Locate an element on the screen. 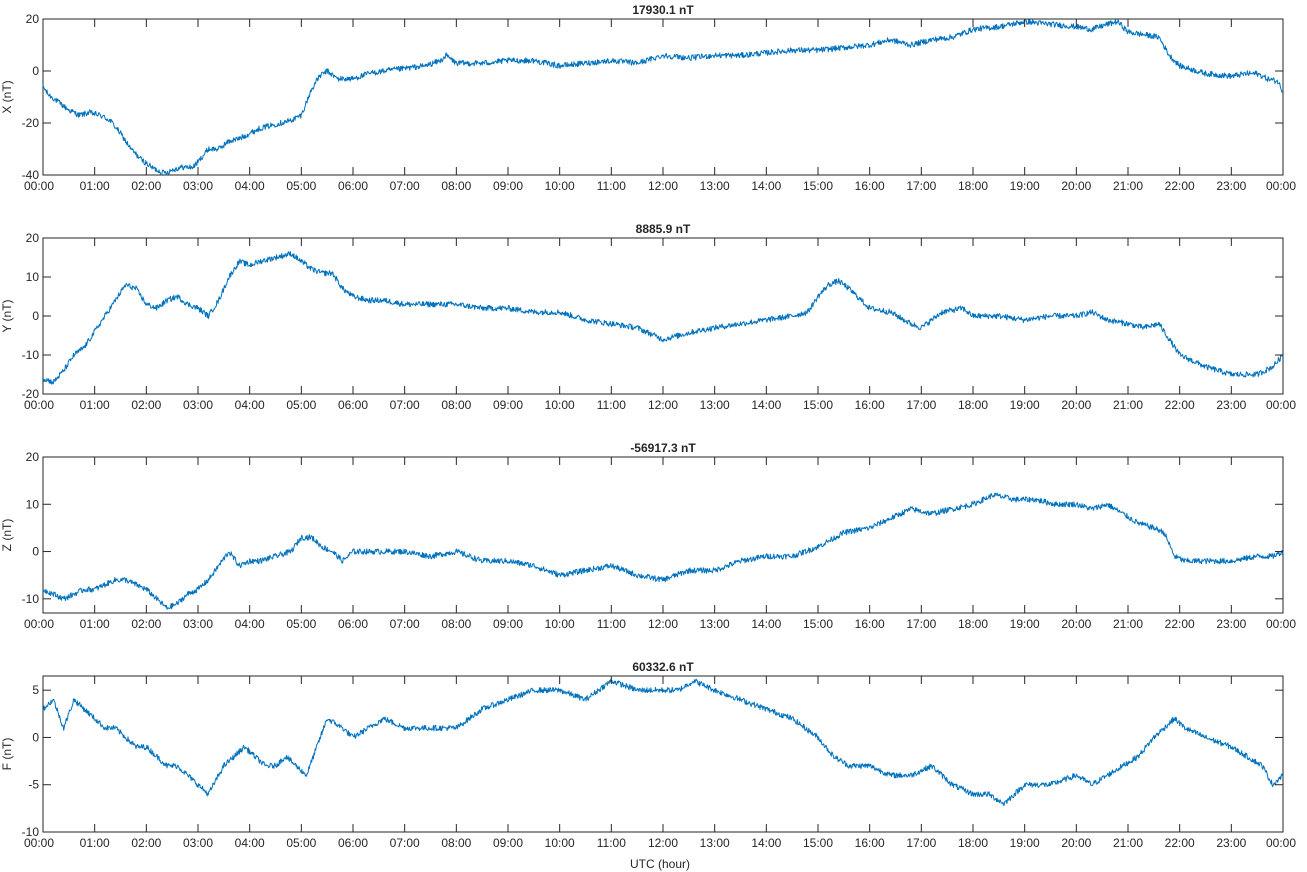 The image size is (1307, 872). panel-title: 60332.6 nT is located at coordinates (663, 667).